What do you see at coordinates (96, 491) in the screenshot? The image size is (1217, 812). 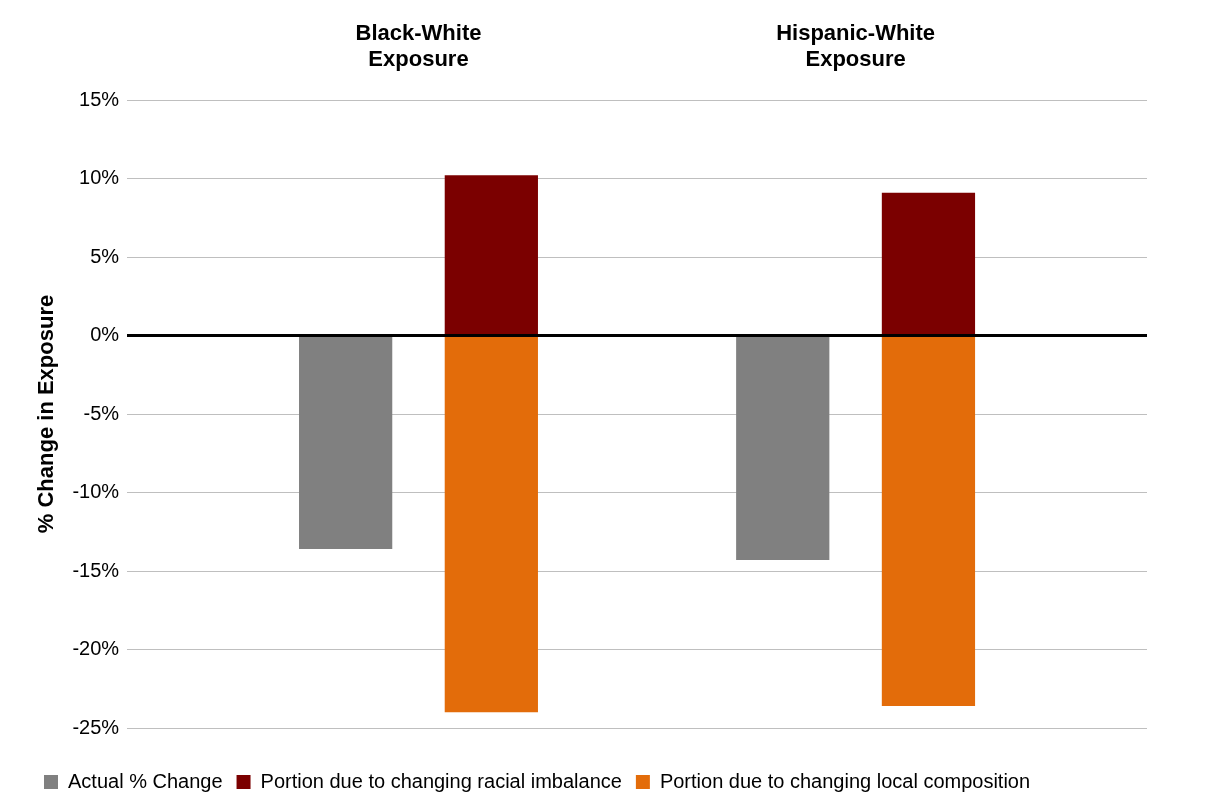 I see `y-tick-label: -10%` at bounding box center [96, 491].